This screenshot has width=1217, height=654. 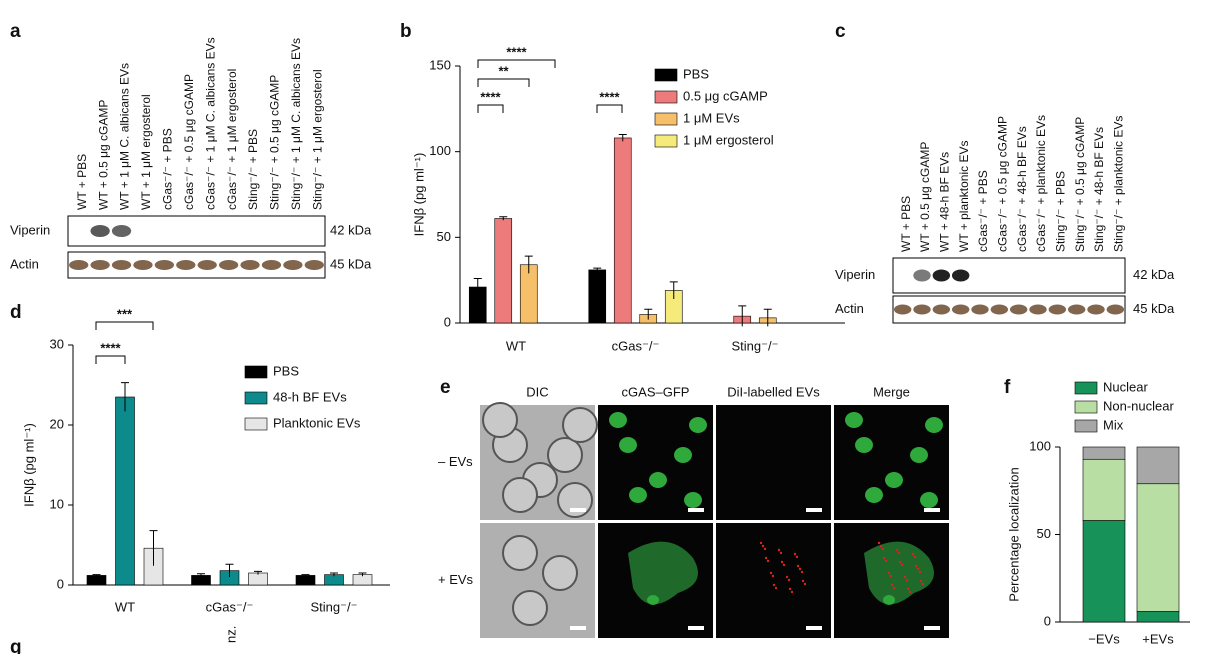 I want to click on image-column-label: Merge, so click(x=891, y=391).